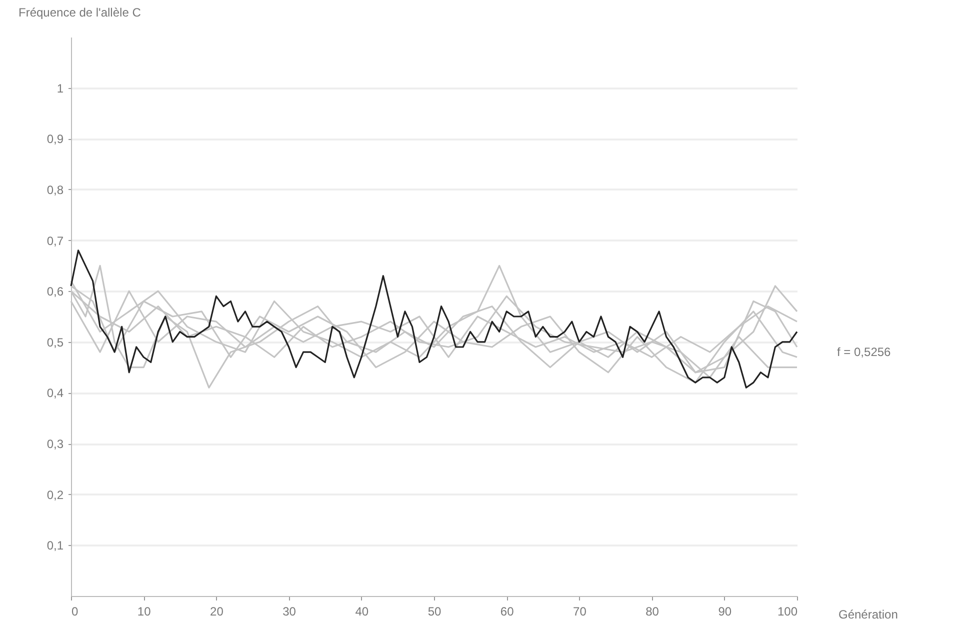 The height and width of the screenshot is (627, 953). Describe the element at coordinates (55, 241) in the screenshot. I see `y-tick-label: 0,7` at that location.